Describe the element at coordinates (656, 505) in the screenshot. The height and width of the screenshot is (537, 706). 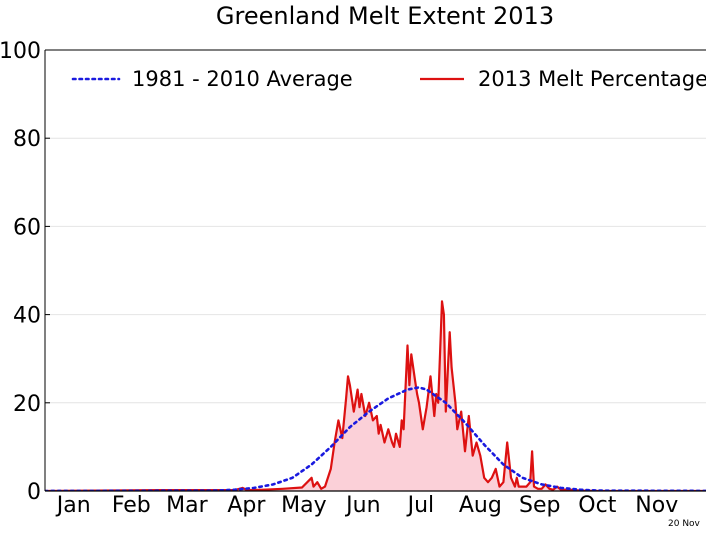
I see `x-tick-label: Nov` at that location.